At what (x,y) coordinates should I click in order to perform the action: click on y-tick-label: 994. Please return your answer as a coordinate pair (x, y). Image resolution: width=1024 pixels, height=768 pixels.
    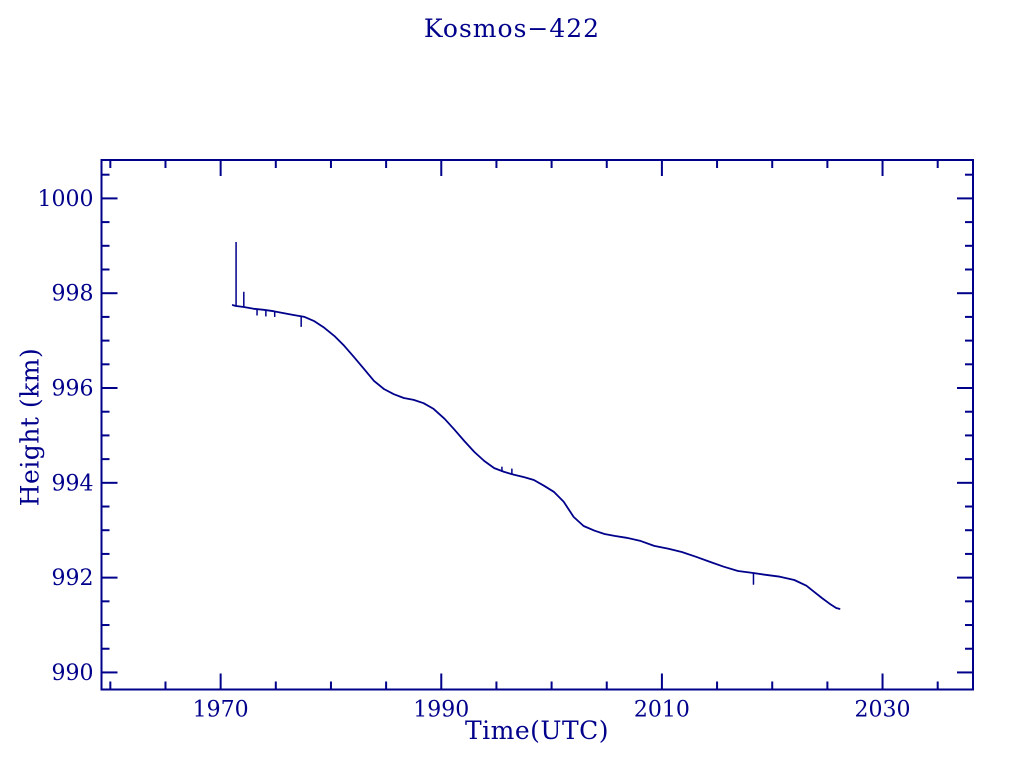
    Looking at the image, I should click on (73, 483).